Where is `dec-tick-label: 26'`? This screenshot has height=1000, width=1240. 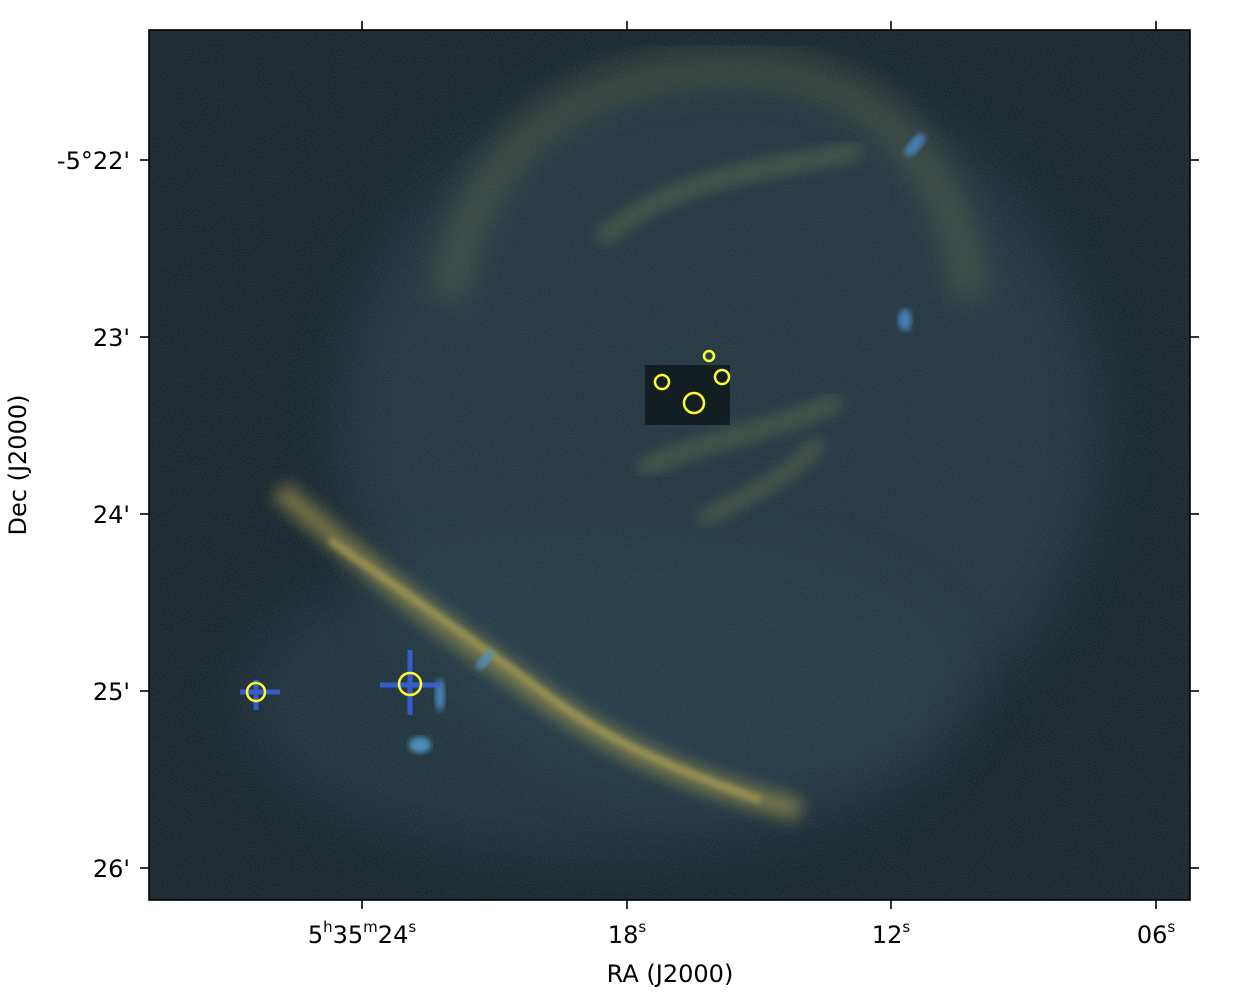
dec-tick-label: 26' is located at coordinates (111, 869).